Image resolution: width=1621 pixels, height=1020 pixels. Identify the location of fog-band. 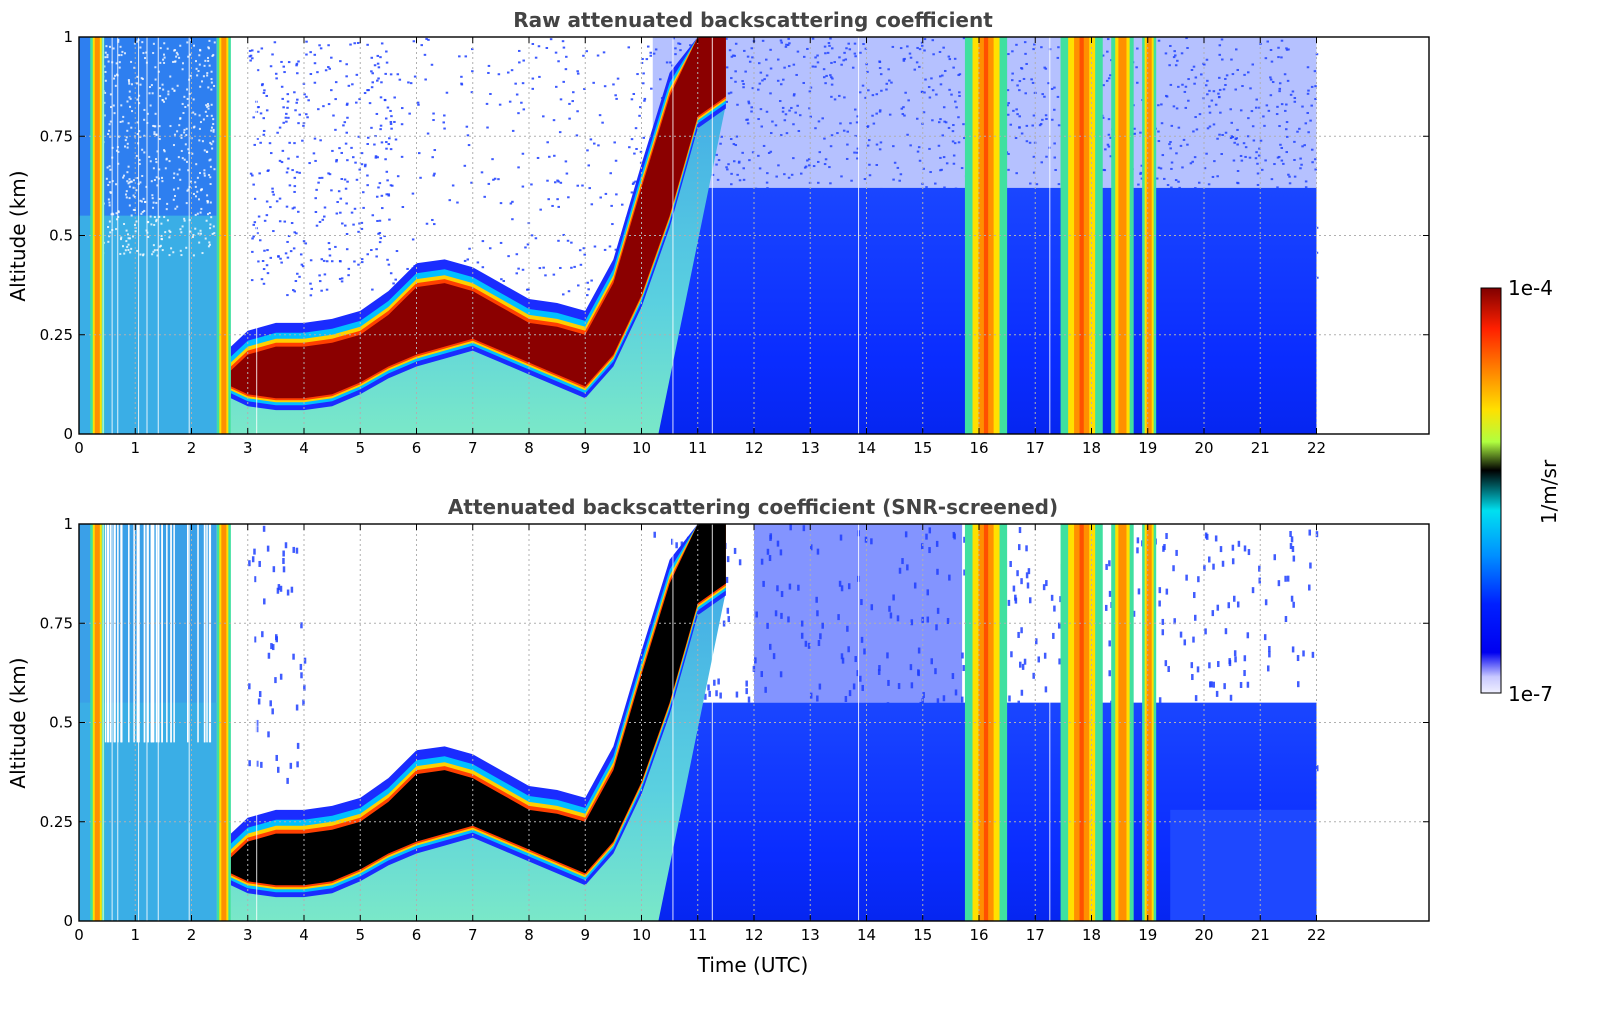
(1081, 235).